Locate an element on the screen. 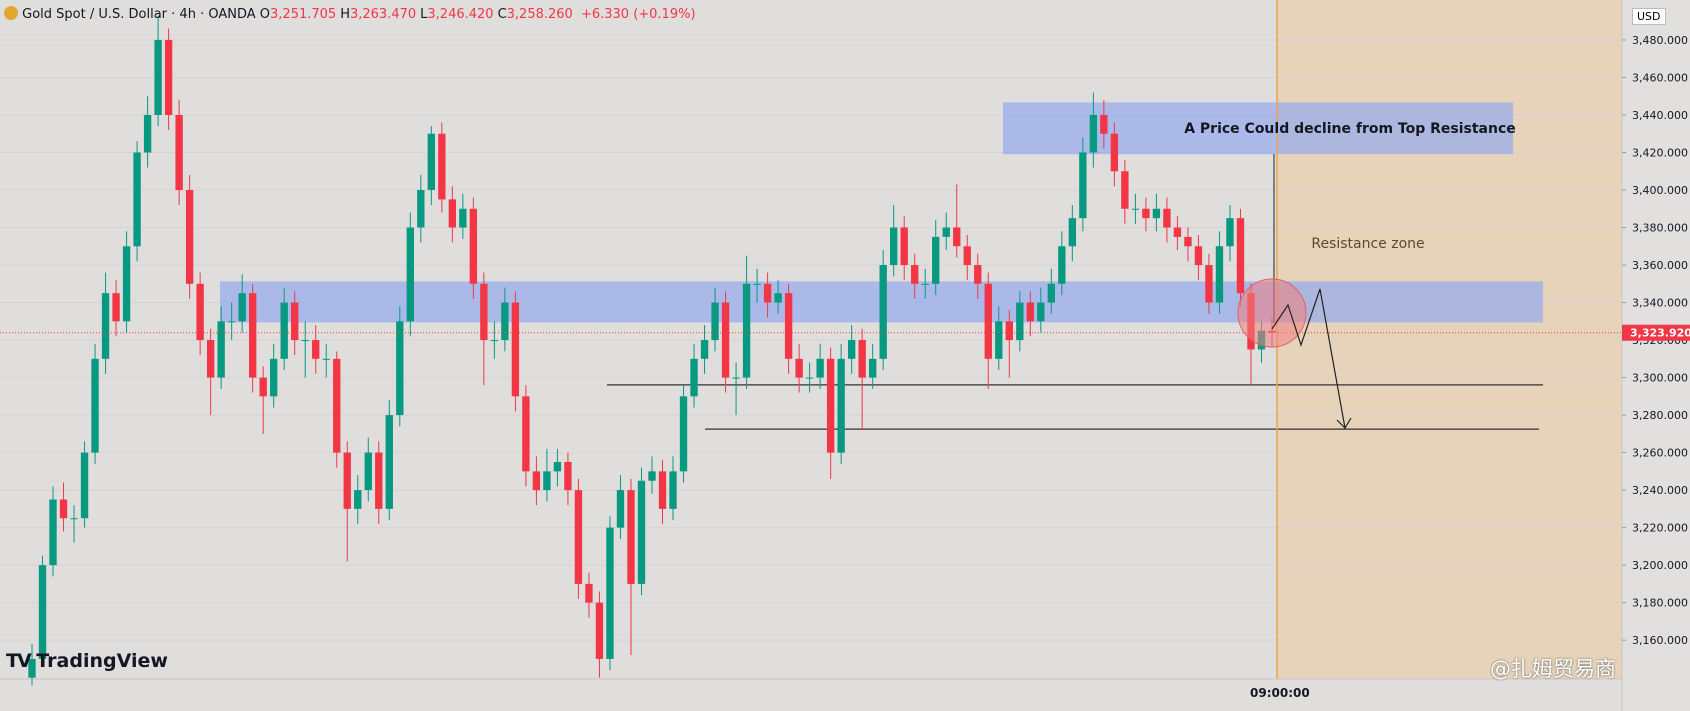 The image size is (1690, 711). change: +6.330 (+0.19%) is located at coordinates (638, 14).